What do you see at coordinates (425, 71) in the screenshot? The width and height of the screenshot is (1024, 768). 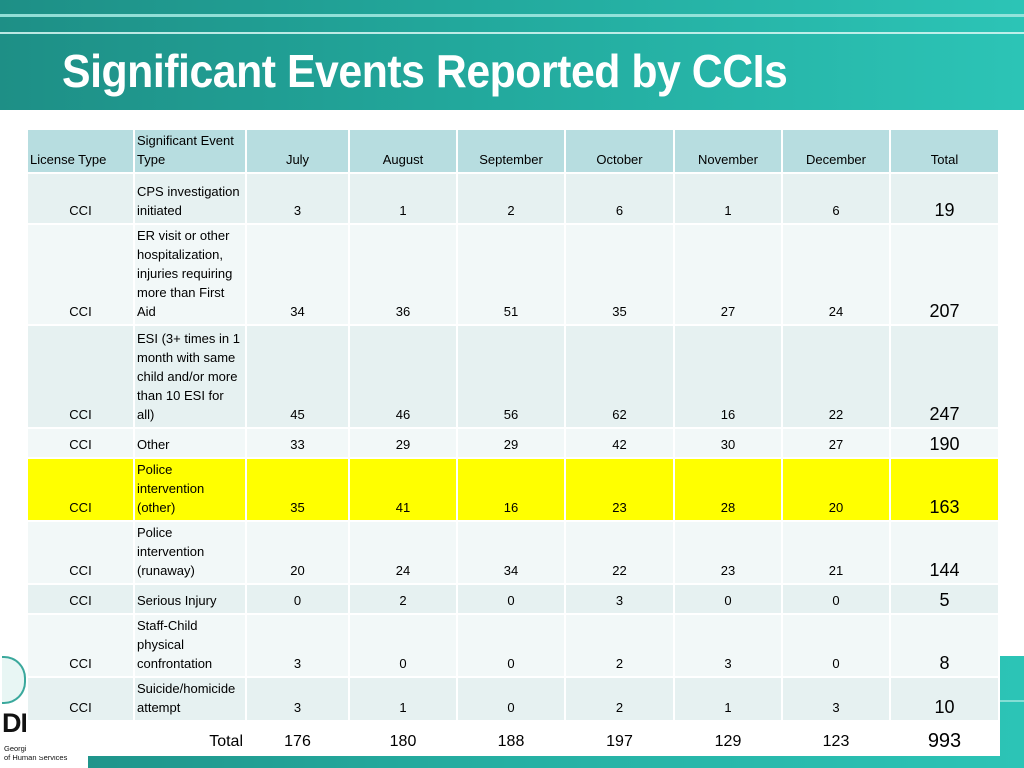 I see `slide-title: Significant Events Reported by CCIs` at bounding box center [425, 71].